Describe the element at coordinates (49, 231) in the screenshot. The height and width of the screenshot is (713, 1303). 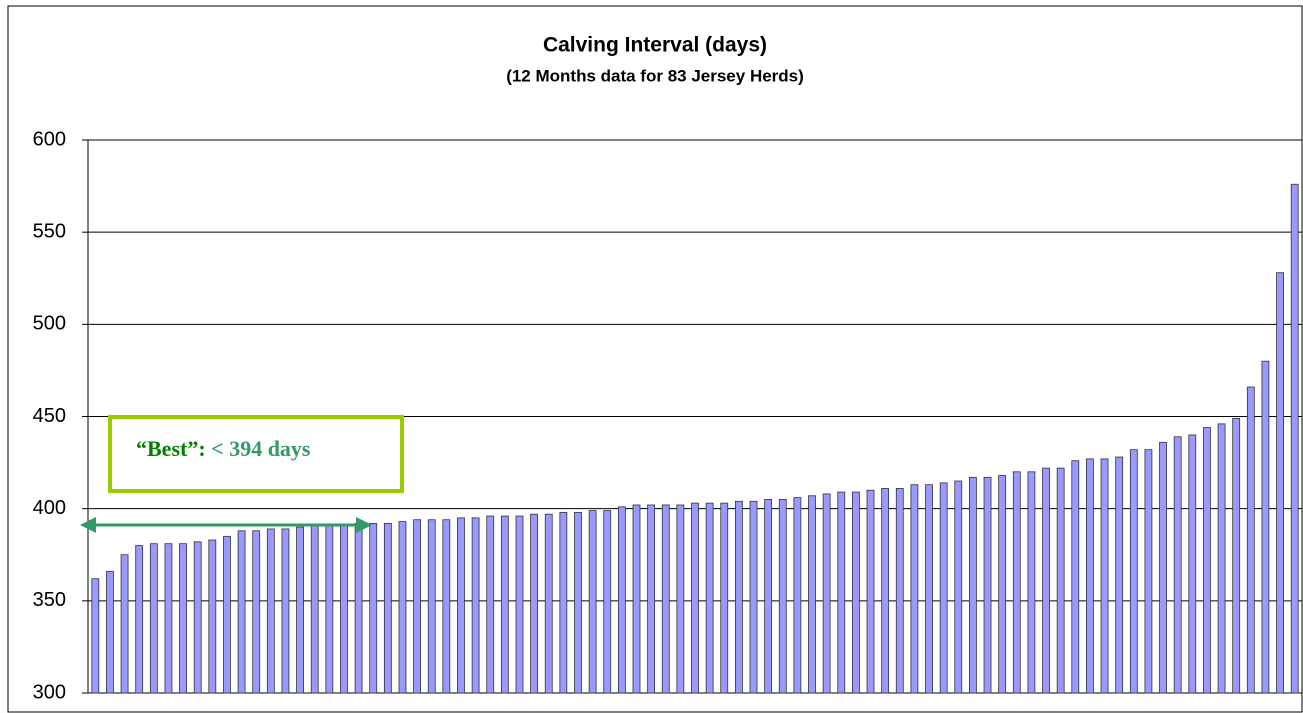
I see `y-tick-label: 550` at that location.